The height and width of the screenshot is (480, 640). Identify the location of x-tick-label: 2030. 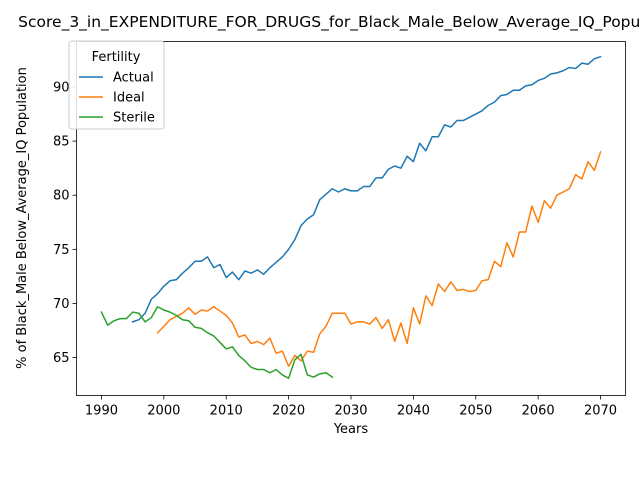
(350, 411).